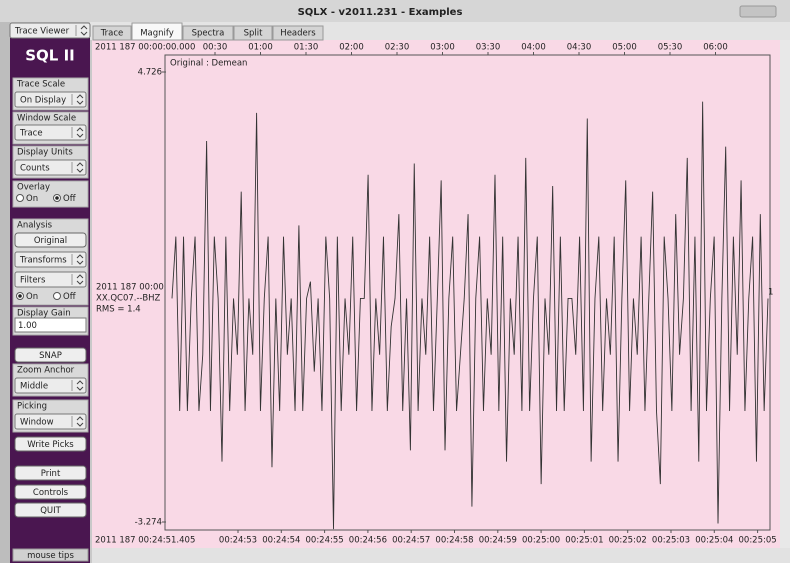 This screenshot has width=790, height=563. I want to click on tab-label: Magnify, so click(157, 34).